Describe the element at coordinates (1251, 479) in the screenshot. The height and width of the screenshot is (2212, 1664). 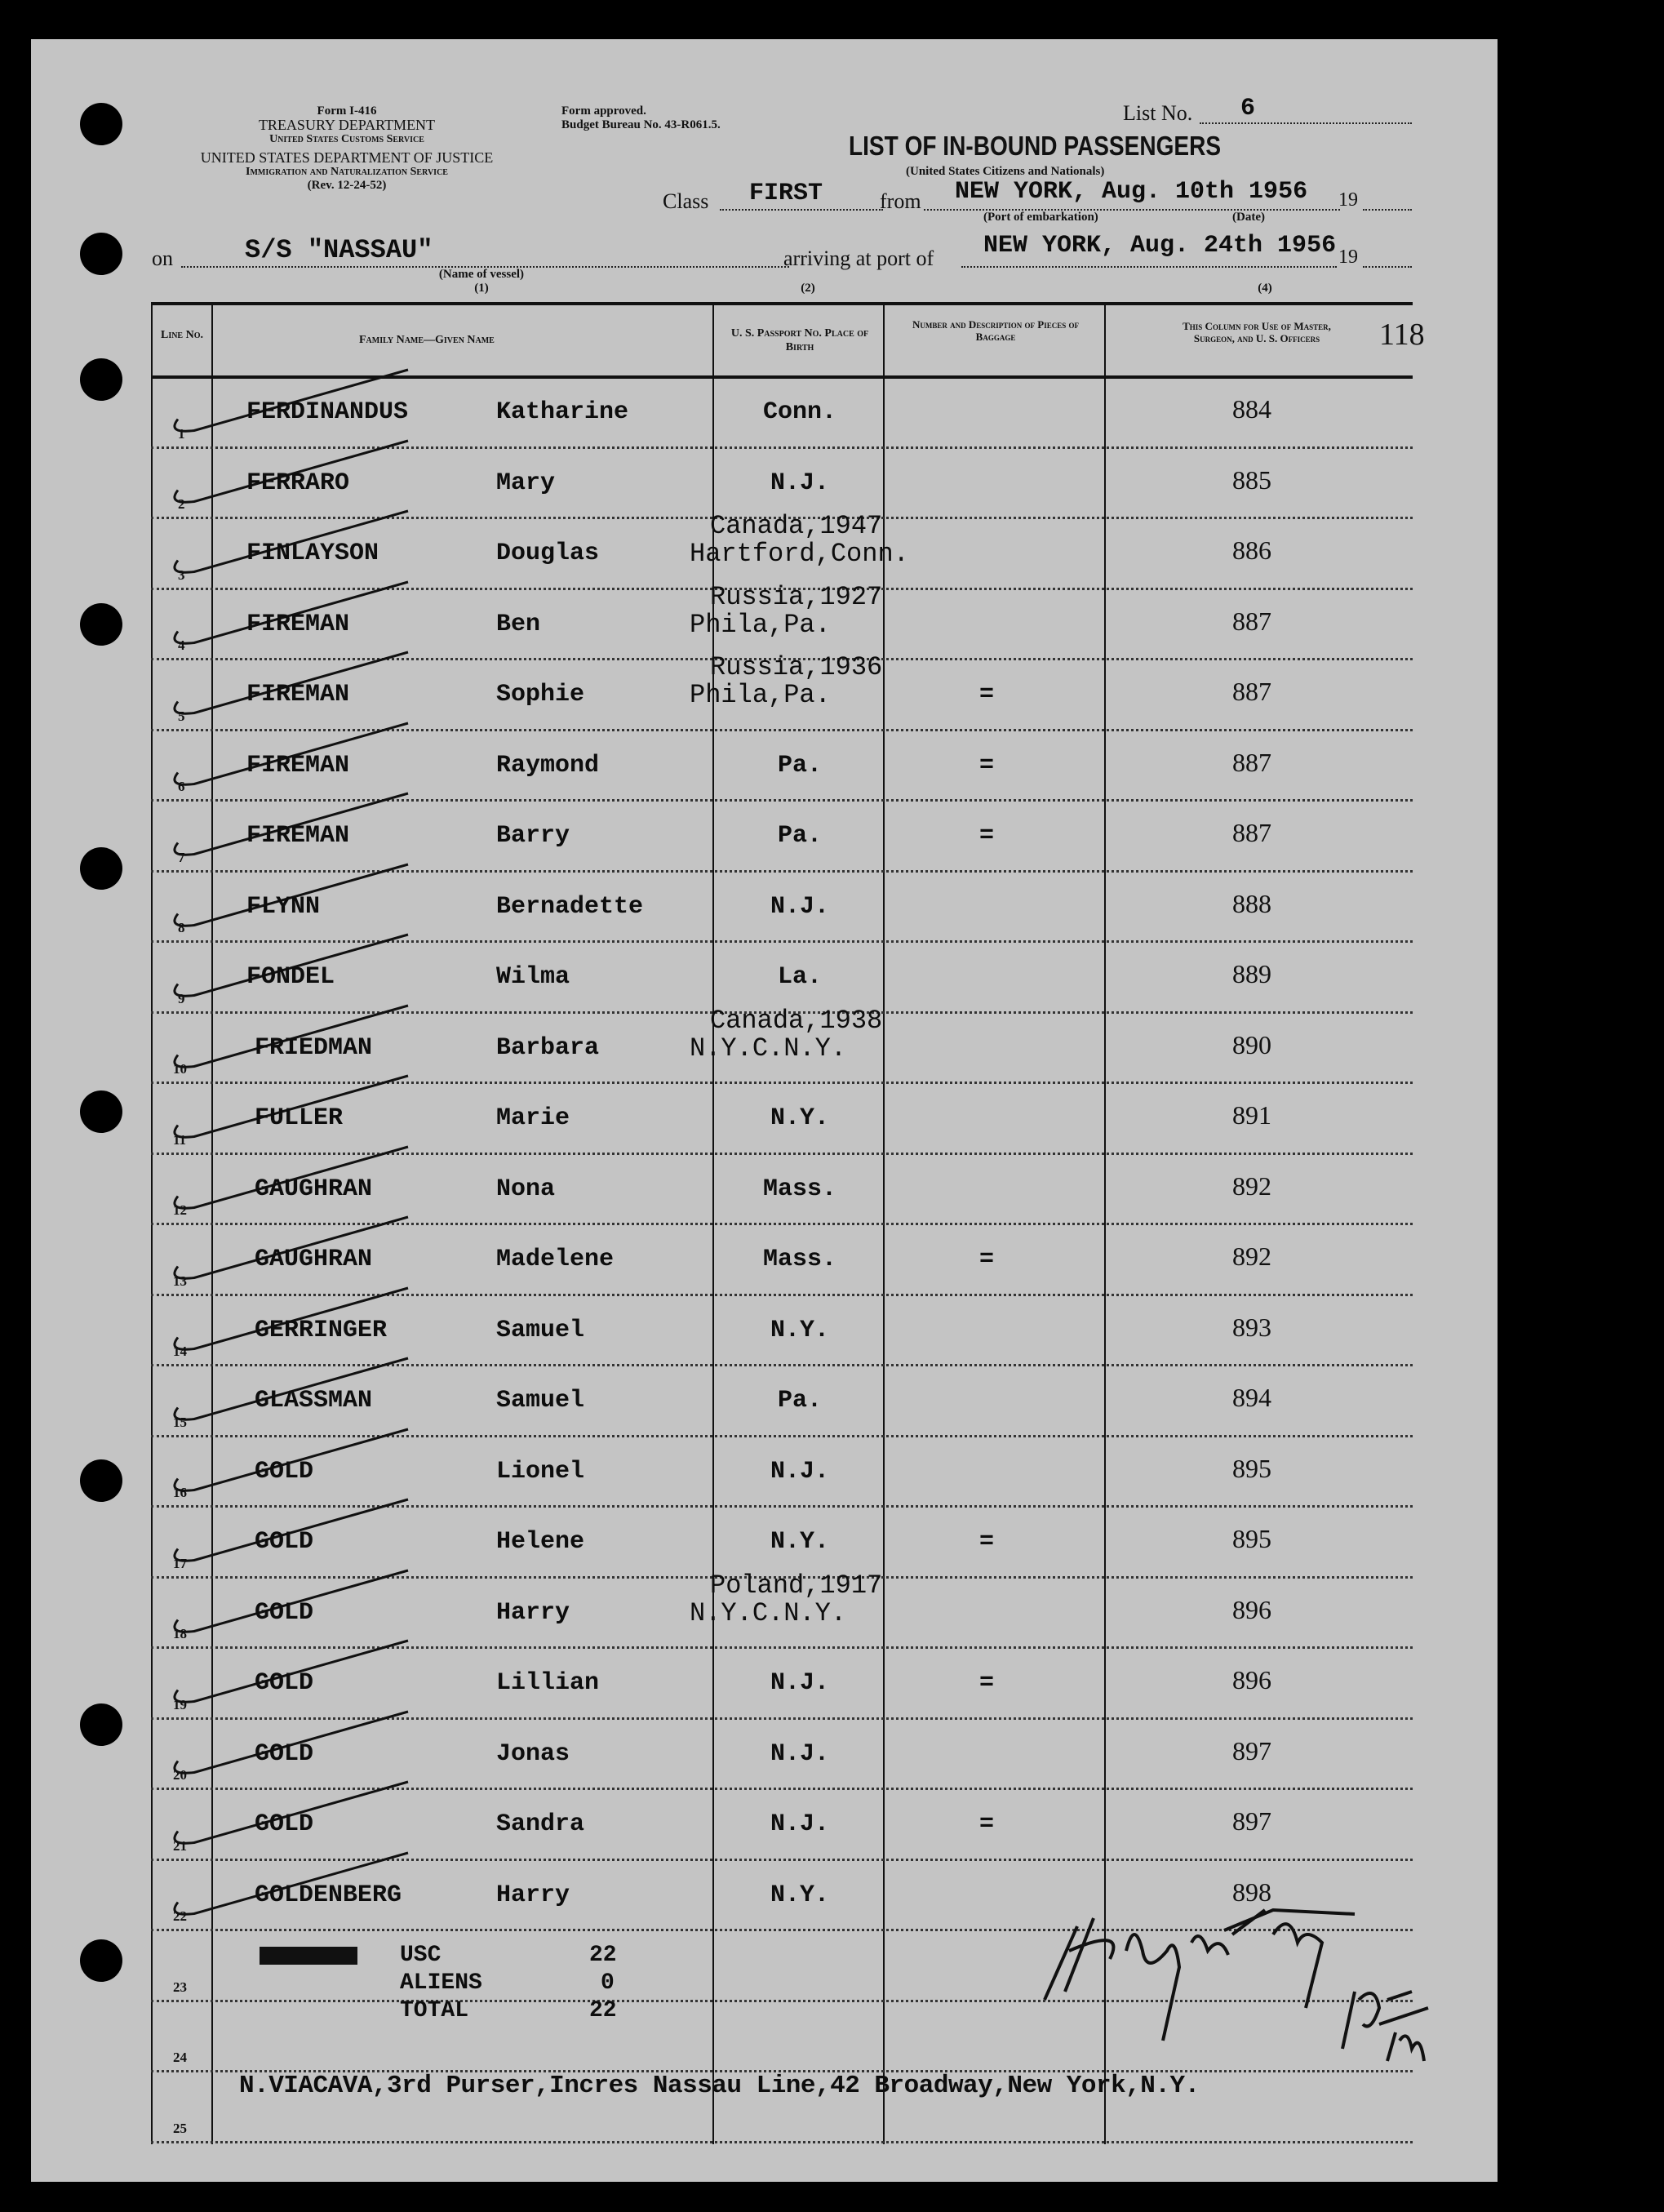
I see `officer-number: 885` at that location.